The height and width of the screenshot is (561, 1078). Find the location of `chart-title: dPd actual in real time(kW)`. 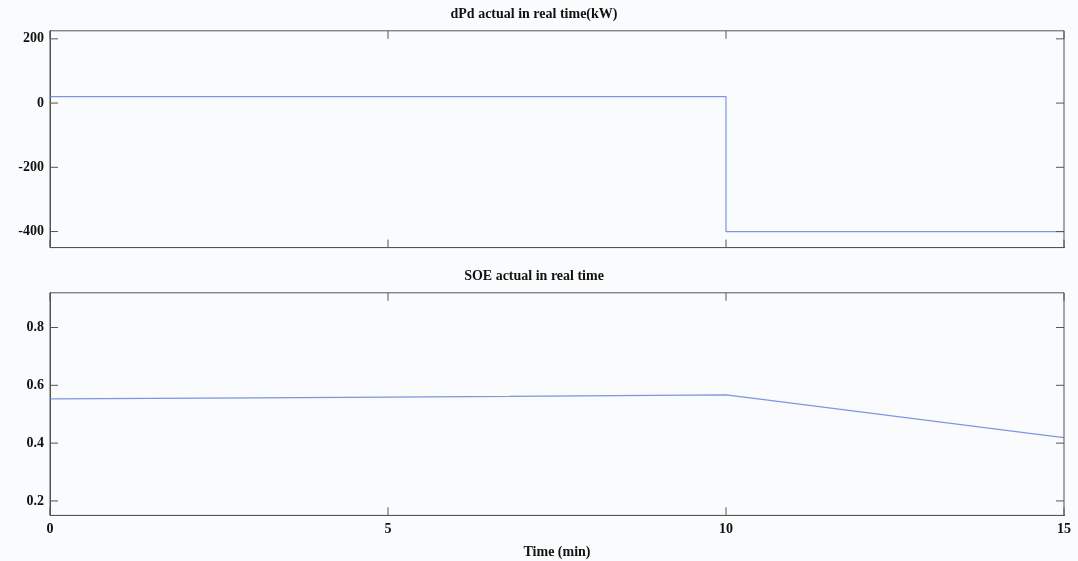

chart-title: dPd actual in real time(kW) is located at coordinates (534, 14).